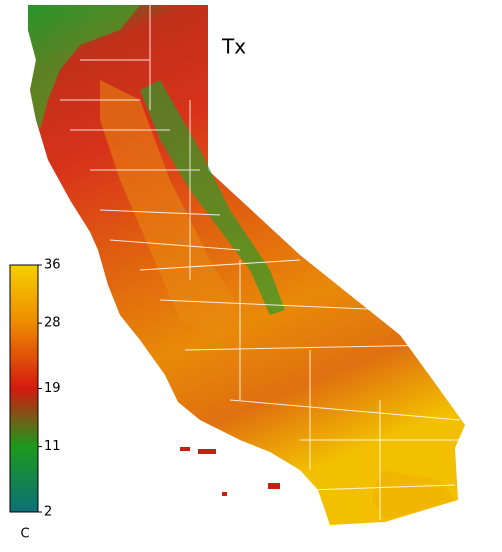 Image resolution: width=502 pixels, height=552 pixels. Describe the element at coordinates (24, 534) in the screenshot. I see `colorbar-unit: C` at that location.